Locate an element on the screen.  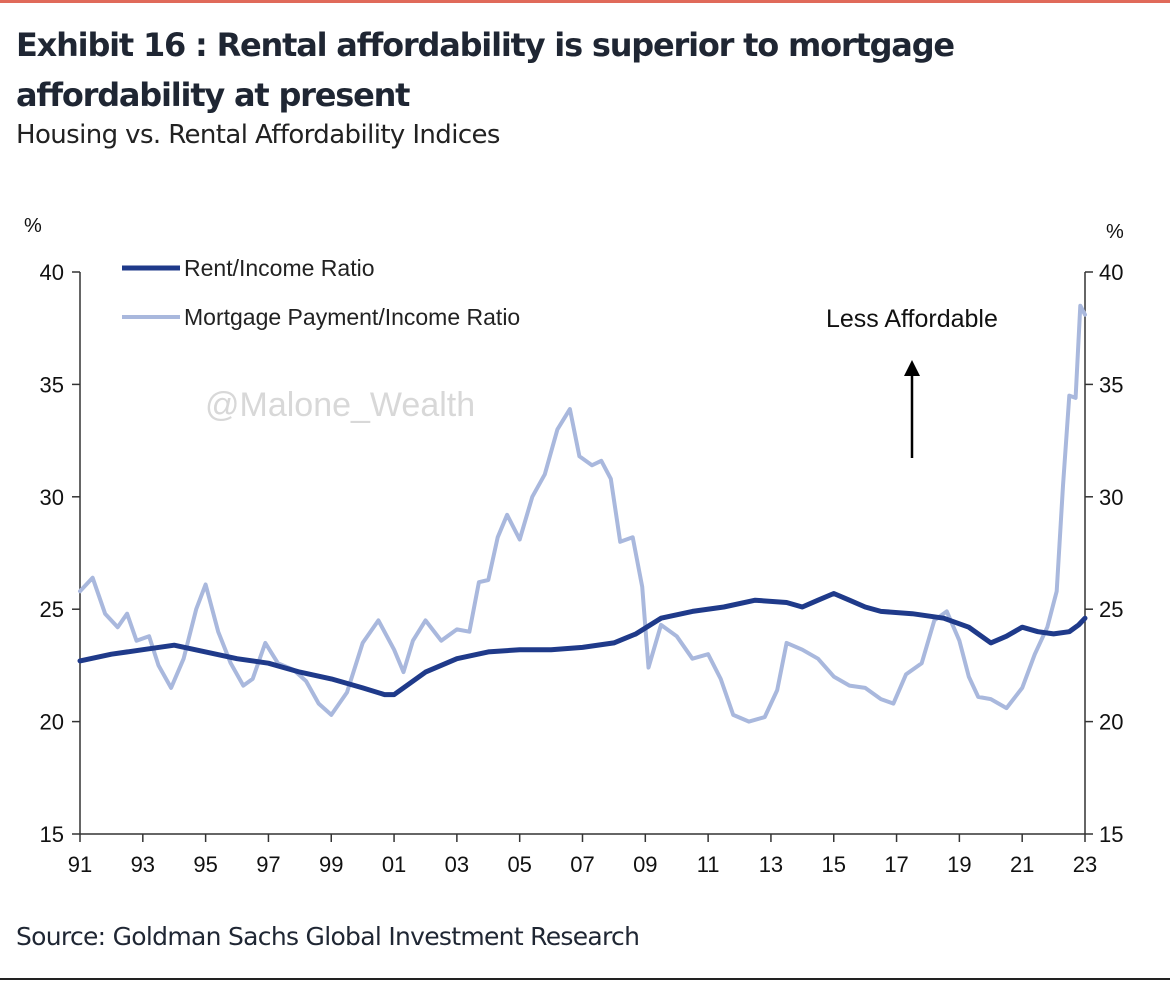
y-unit-left: % is located at coordinates (33, 226).